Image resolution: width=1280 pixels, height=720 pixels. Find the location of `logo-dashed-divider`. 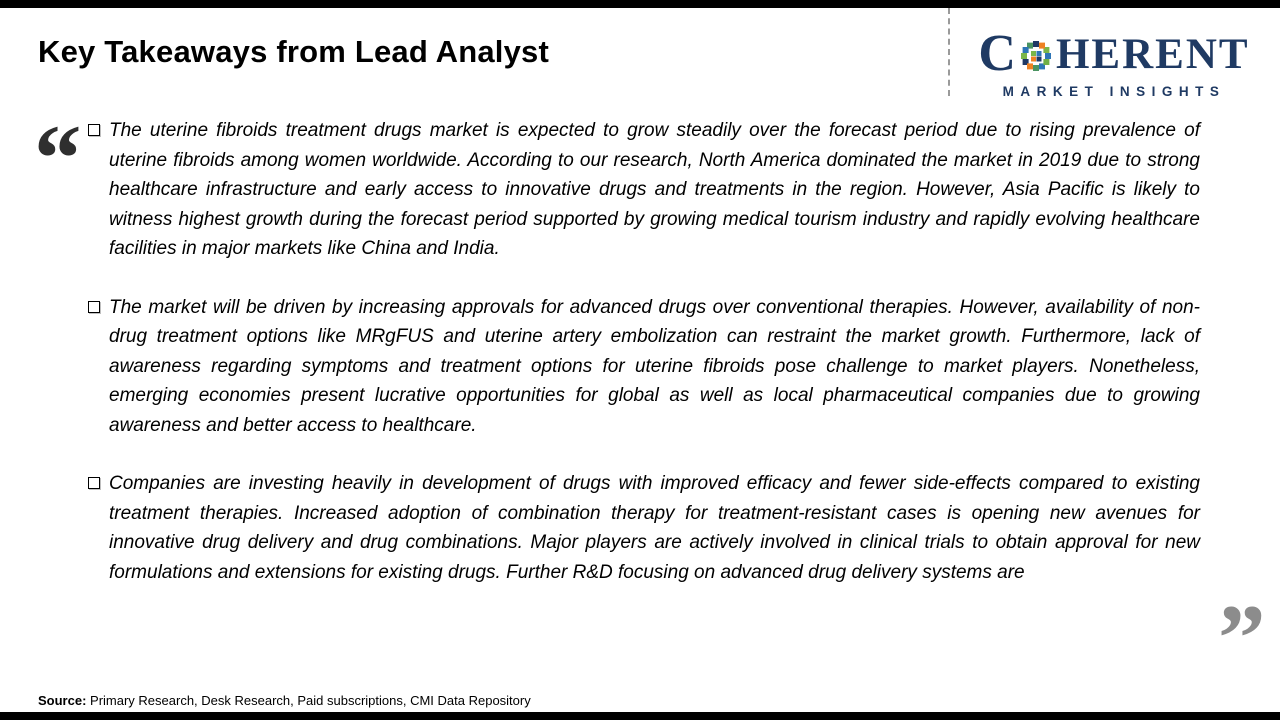

logo-dashed-divider is located at coordinates (949, 52).